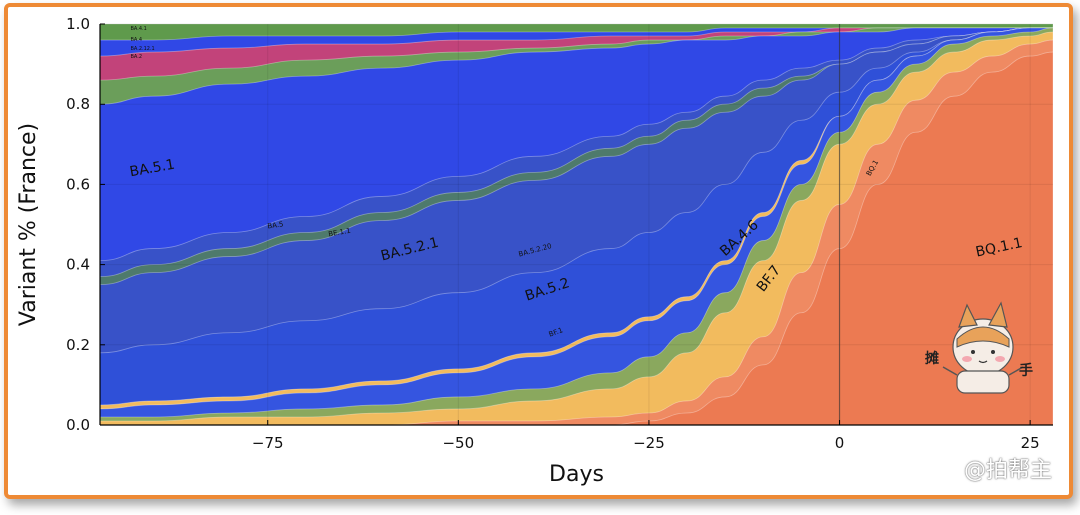  I want to click on variant-label: BA.4, so click(136, 40).